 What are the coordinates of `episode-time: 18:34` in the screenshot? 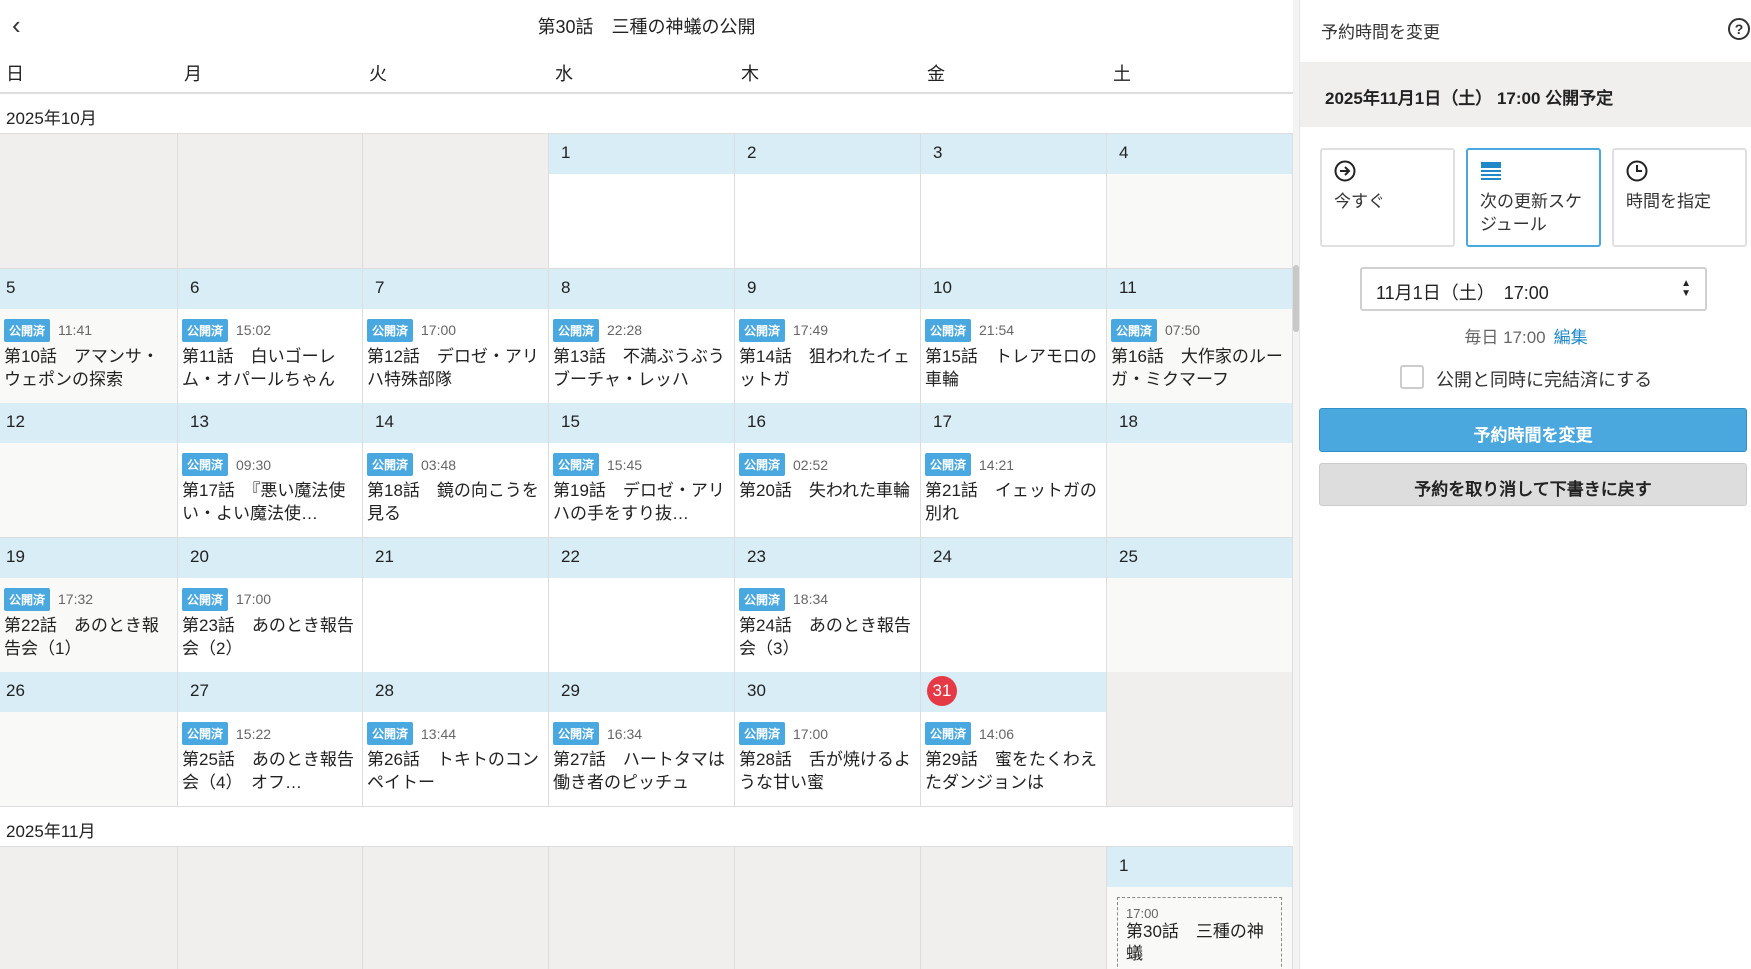 It's located at (811, 599).